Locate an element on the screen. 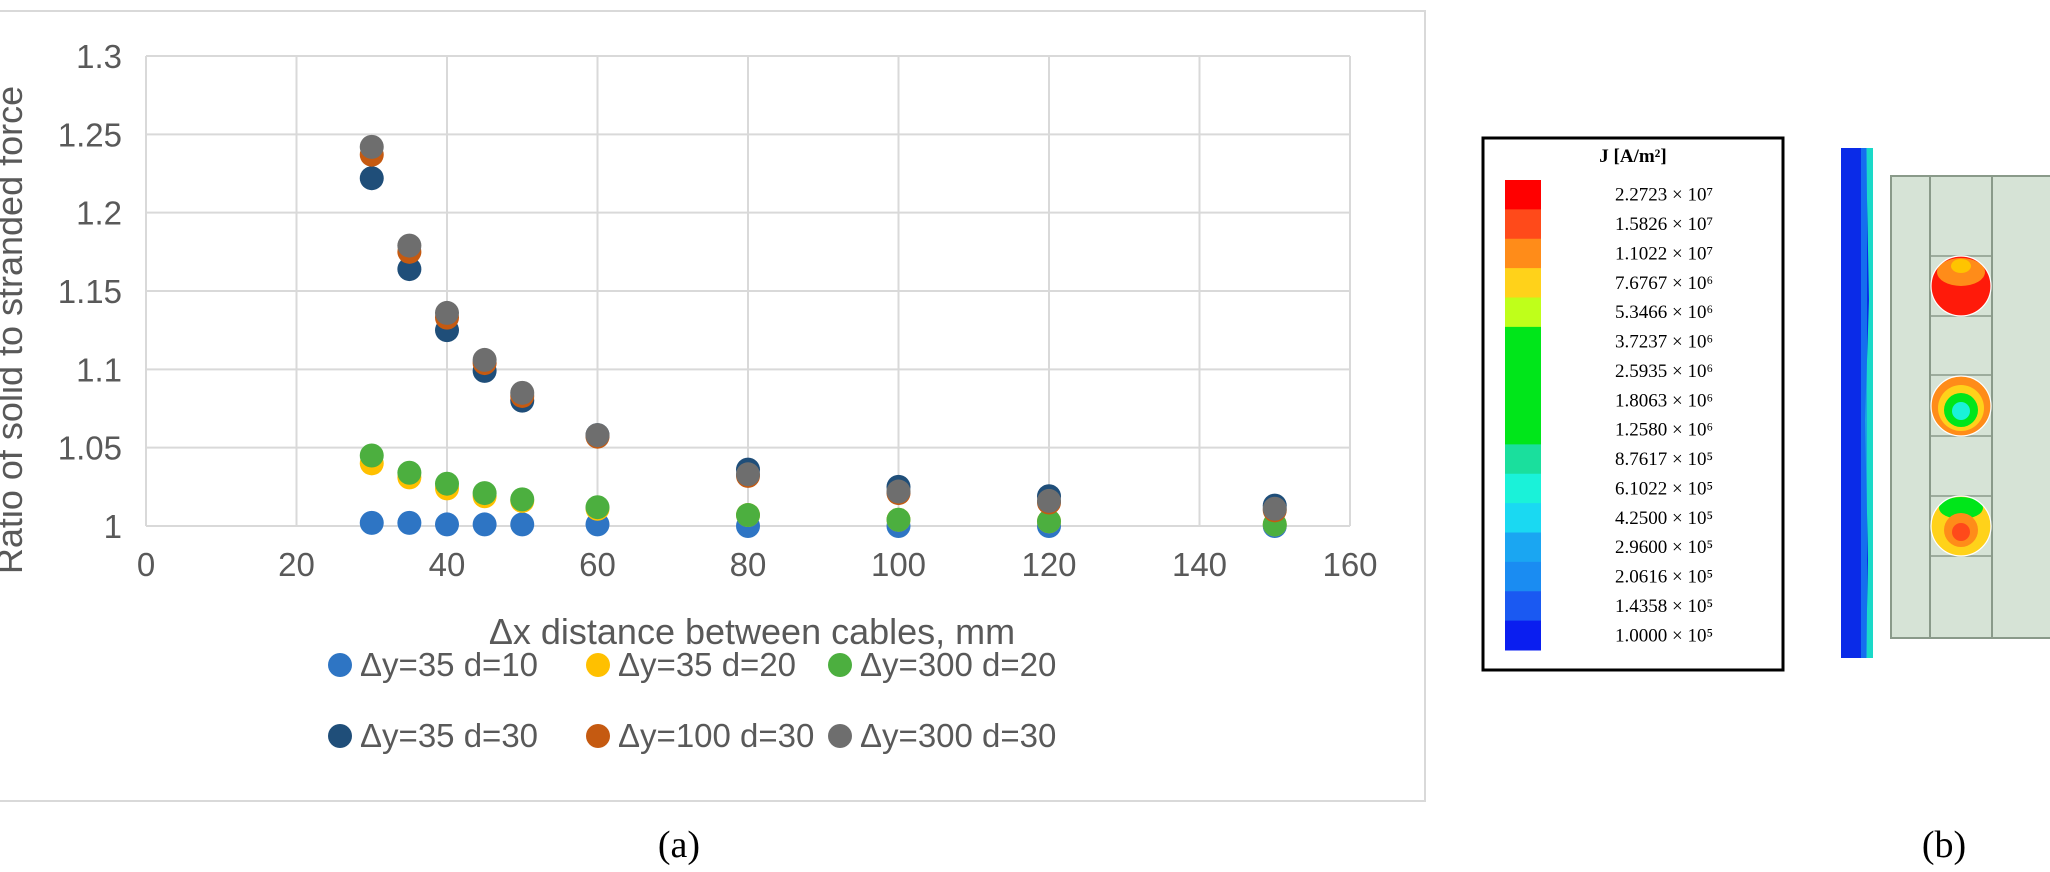  cable-top is located at coordinates (1961, 286).